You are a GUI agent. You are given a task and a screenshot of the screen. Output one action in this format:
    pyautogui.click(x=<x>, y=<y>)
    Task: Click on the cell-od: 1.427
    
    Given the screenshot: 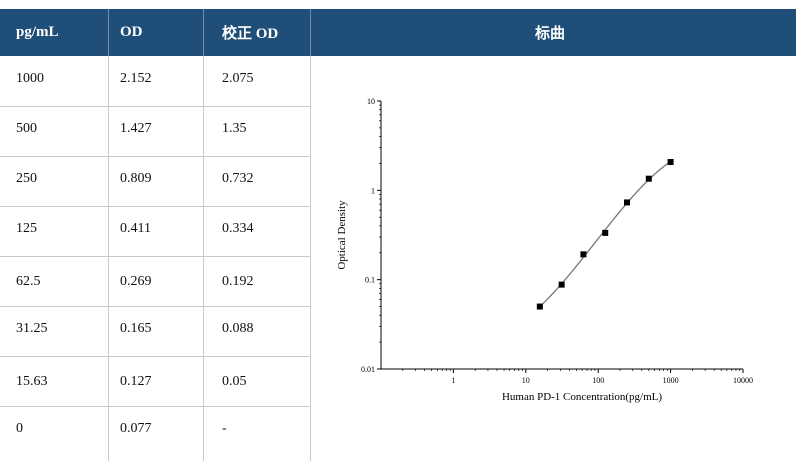 What is the action you would take?
    pyautogui.click(x=136, y=128)
    